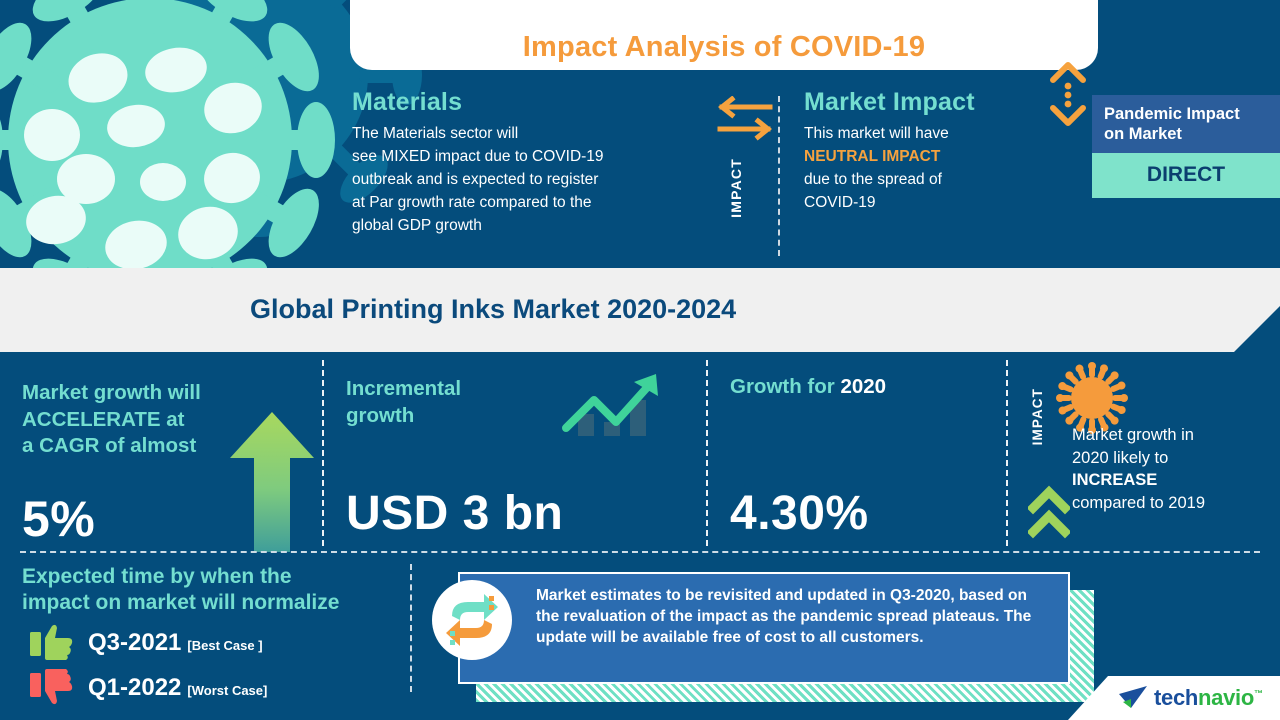 The image size is (1280, 720). What do you see at coordinates (785, 386) in the screenshot?
I see `growth-label-prefix: Growth for` at bounding box center [785, 386].